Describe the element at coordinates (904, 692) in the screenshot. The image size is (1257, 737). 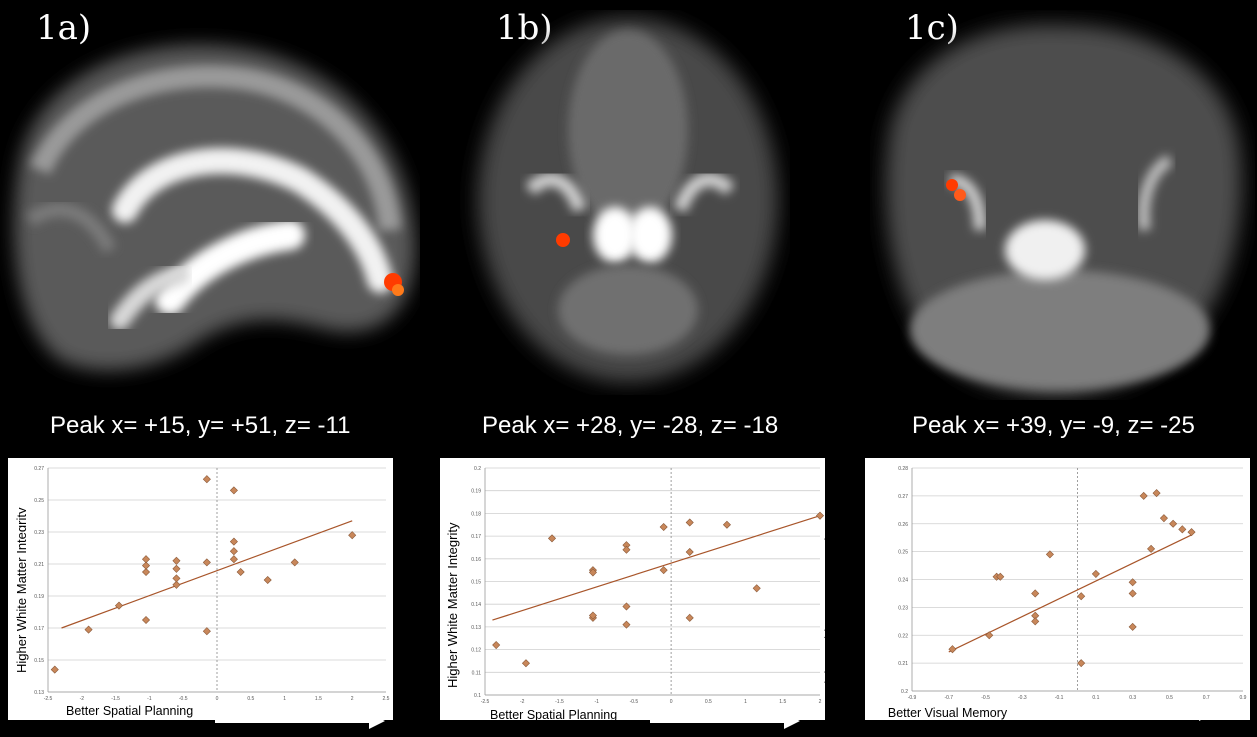
I see `y-tick-label: 0.2` at that location.